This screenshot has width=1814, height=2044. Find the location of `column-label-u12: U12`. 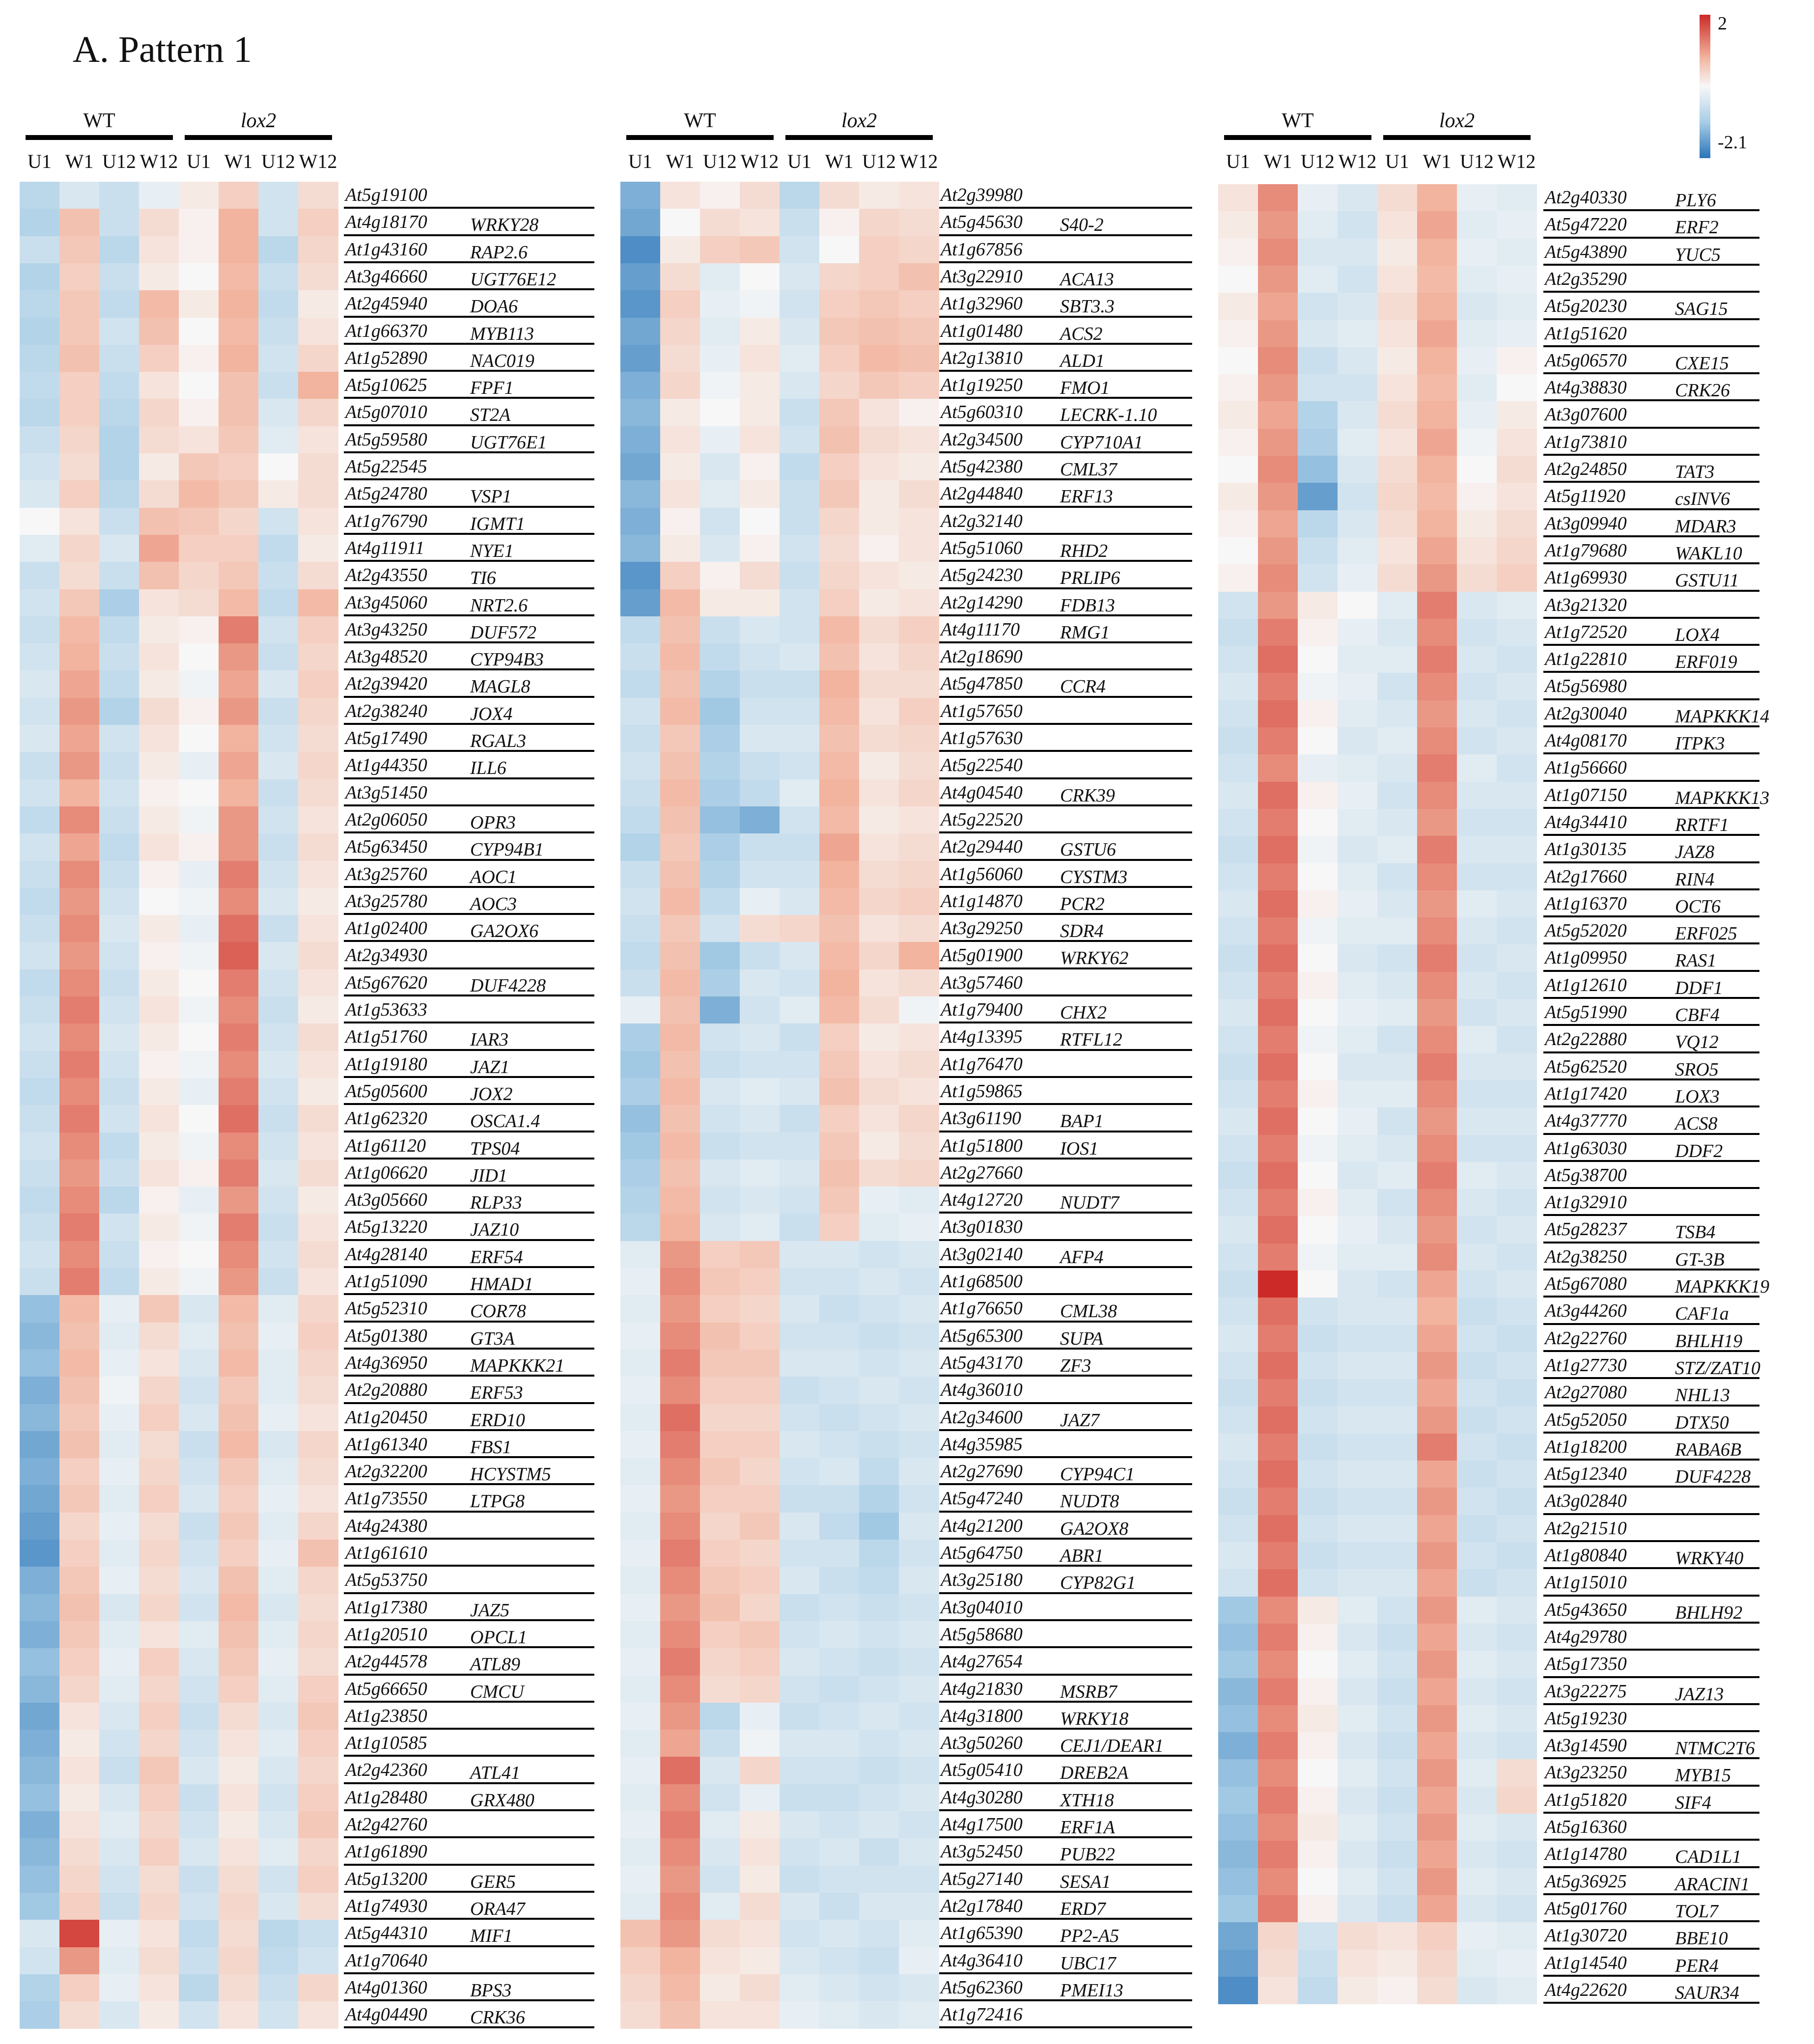

column-label-u12: U12 is located at coordinates (1318, 161).